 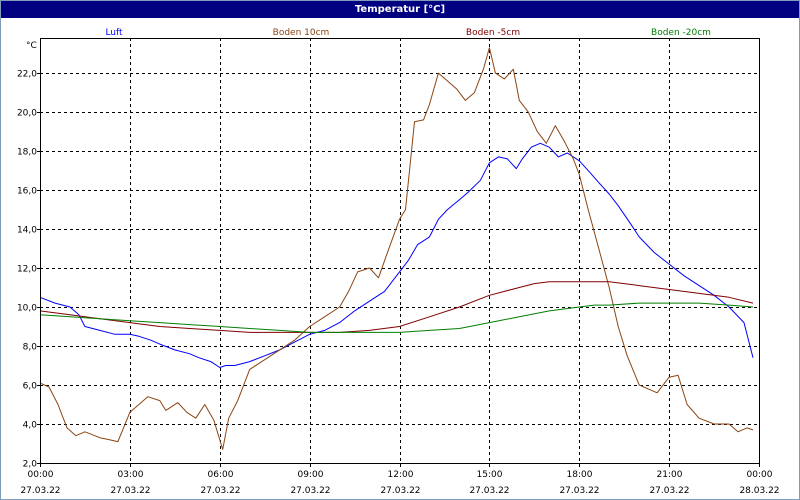 I want to click on series-line-boden-5cm, so click(x=396, y=307).